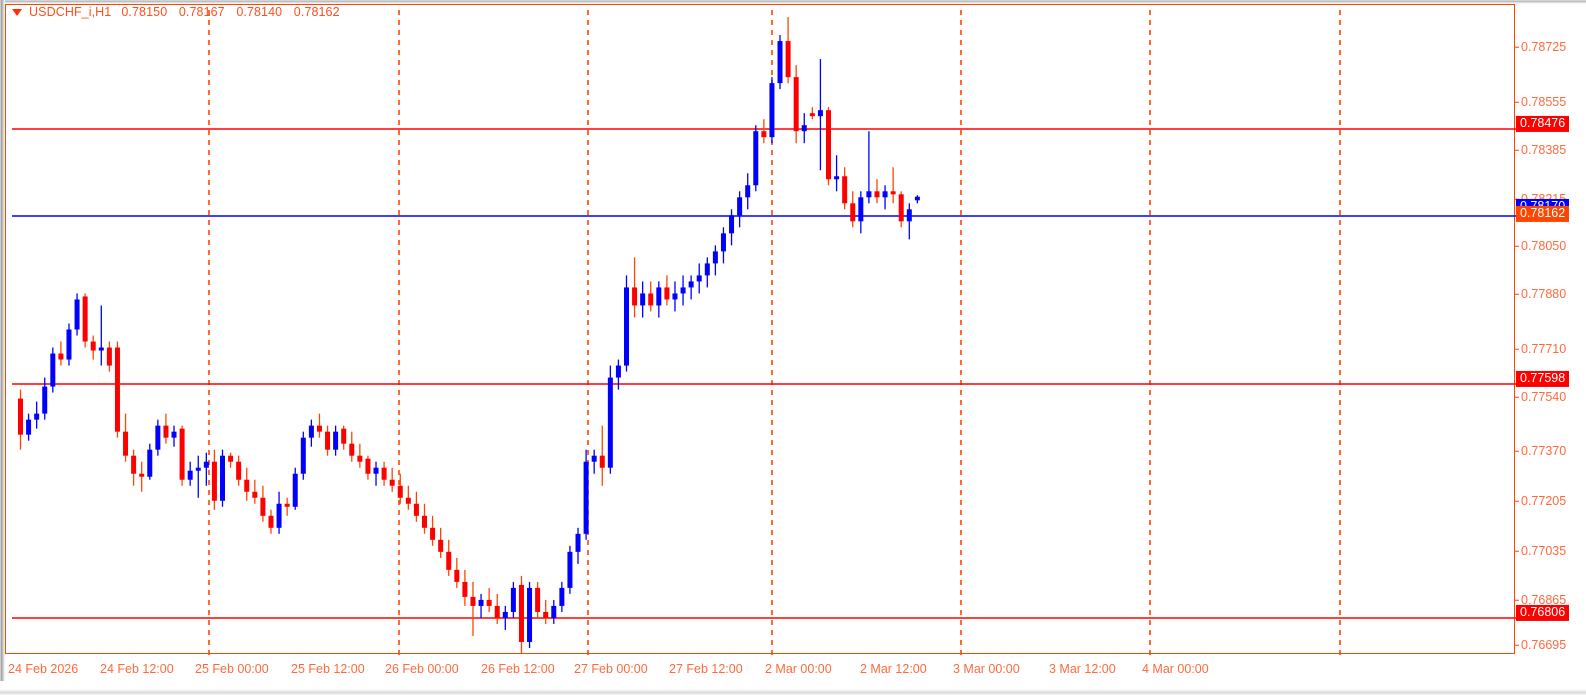 This screenshot has width=1586, height=695. What do you see at coordinates (1543, 214) in the screenshot?
I see `price-marker-label: 0.78162` at bounding box center [1543, 214].